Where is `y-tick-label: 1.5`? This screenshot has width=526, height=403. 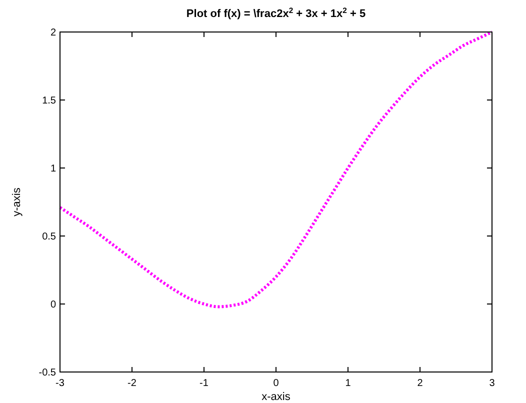 y-tick-label: 1.5 is located at coordinates (49, 101).